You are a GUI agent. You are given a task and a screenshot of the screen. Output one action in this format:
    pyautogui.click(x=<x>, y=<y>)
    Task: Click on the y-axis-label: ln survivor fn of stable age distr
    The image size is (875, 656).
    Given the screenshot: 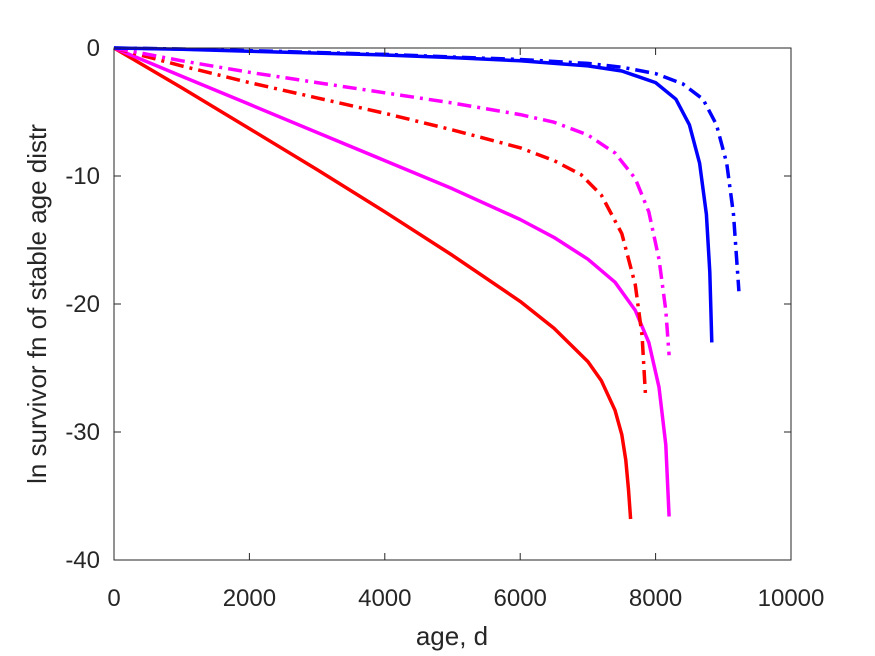 What is the action you would take?
    pyautogui.click(x=37, y=304)
    